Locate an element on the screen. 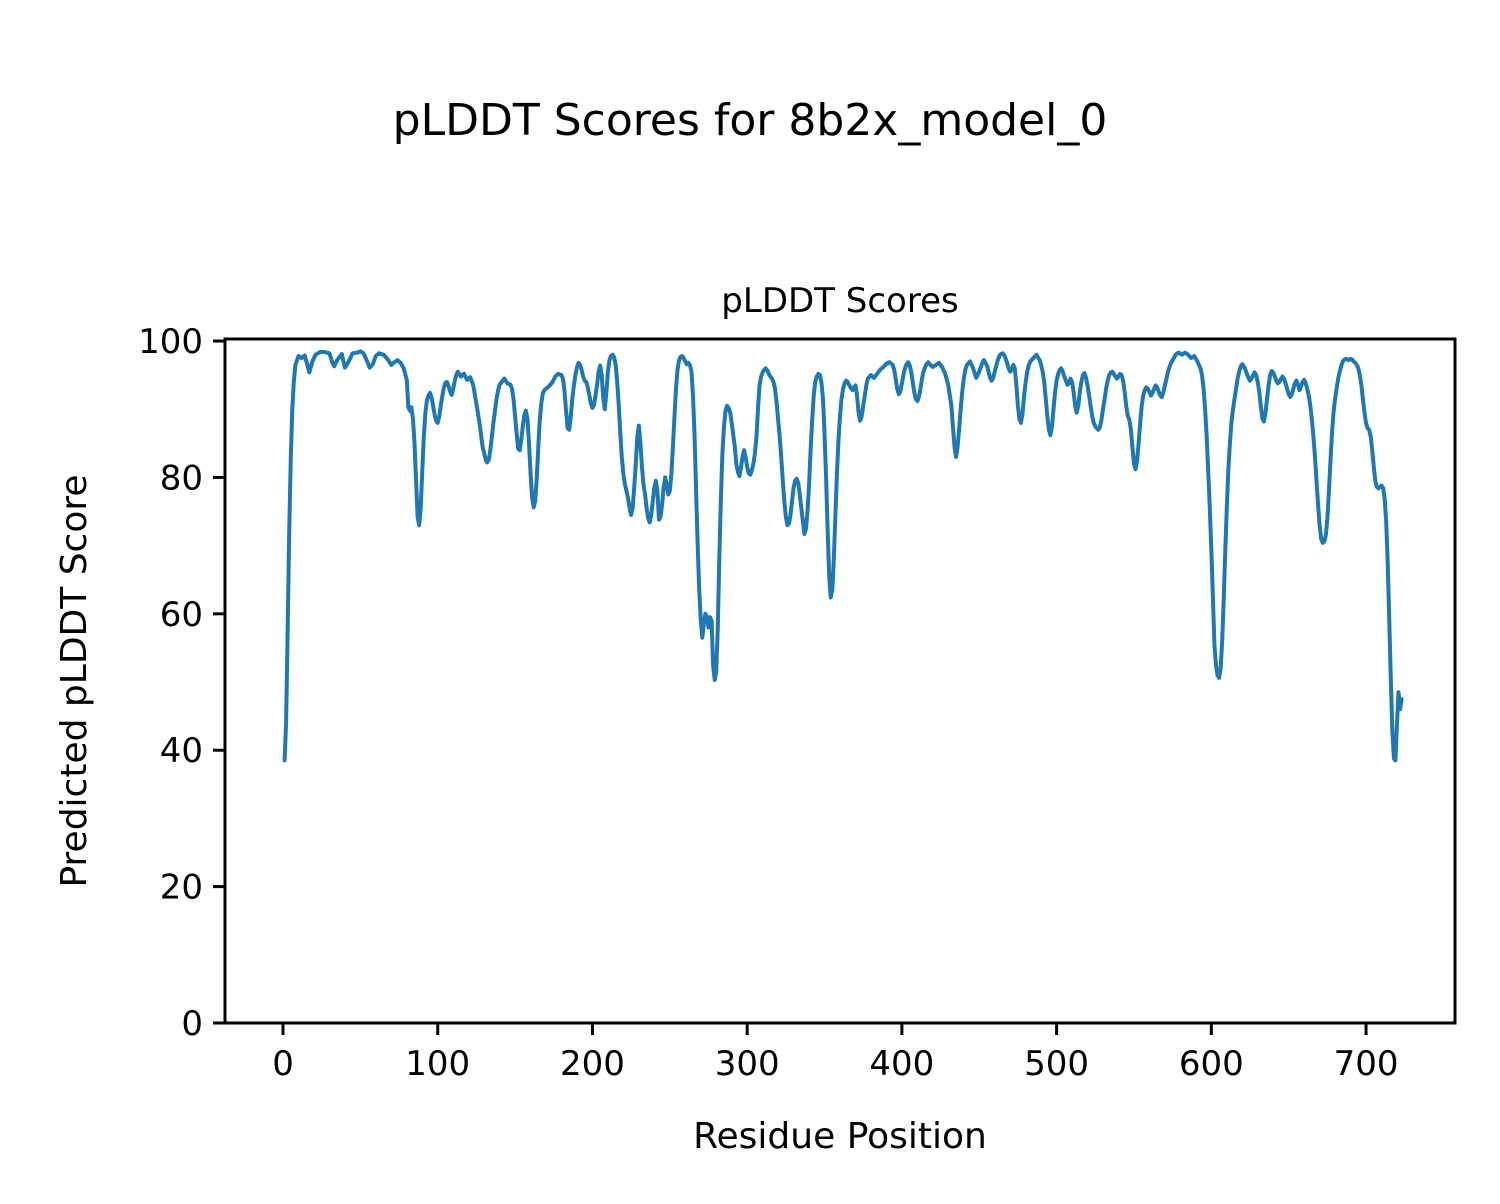  y-axis-label: Predicted pLDDT Score is located at coordinates (74, 680).